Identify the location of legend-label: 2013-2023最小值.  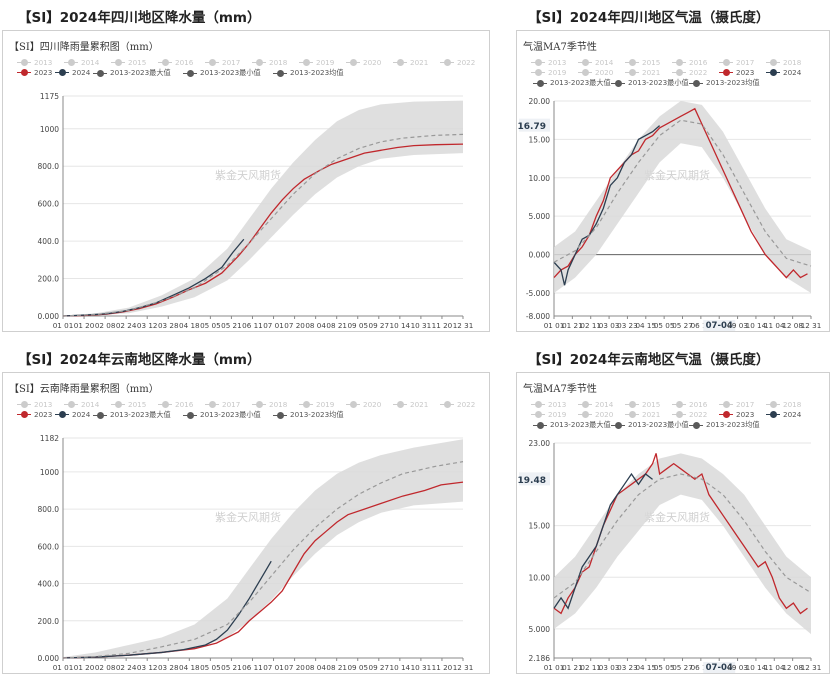
(658, 82).